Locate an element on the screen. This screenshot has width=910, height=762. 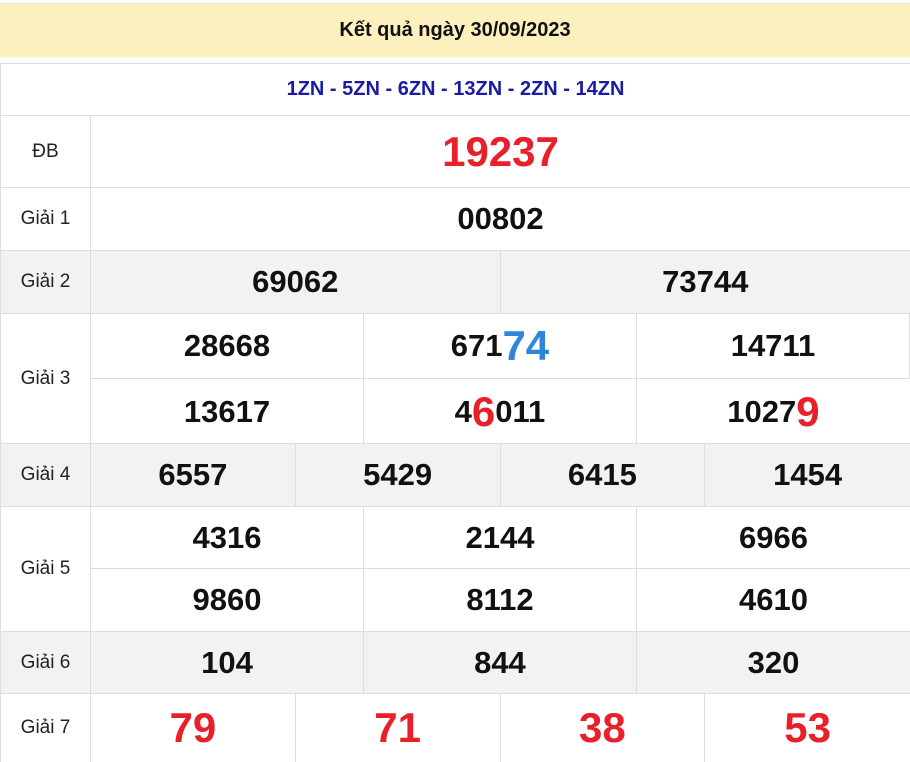
prize-number: 6415 is located at coordinates (603, 475).